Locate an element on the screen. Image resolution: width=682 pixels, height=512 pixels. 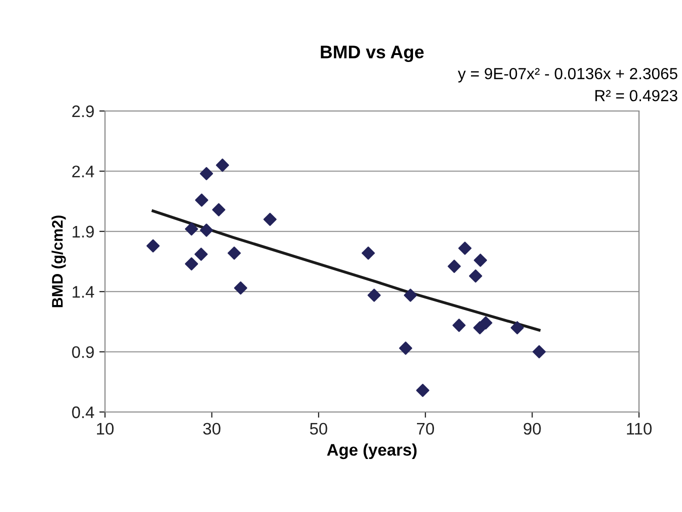
x-tick-label: 90 is located at coordinates (532, 428).